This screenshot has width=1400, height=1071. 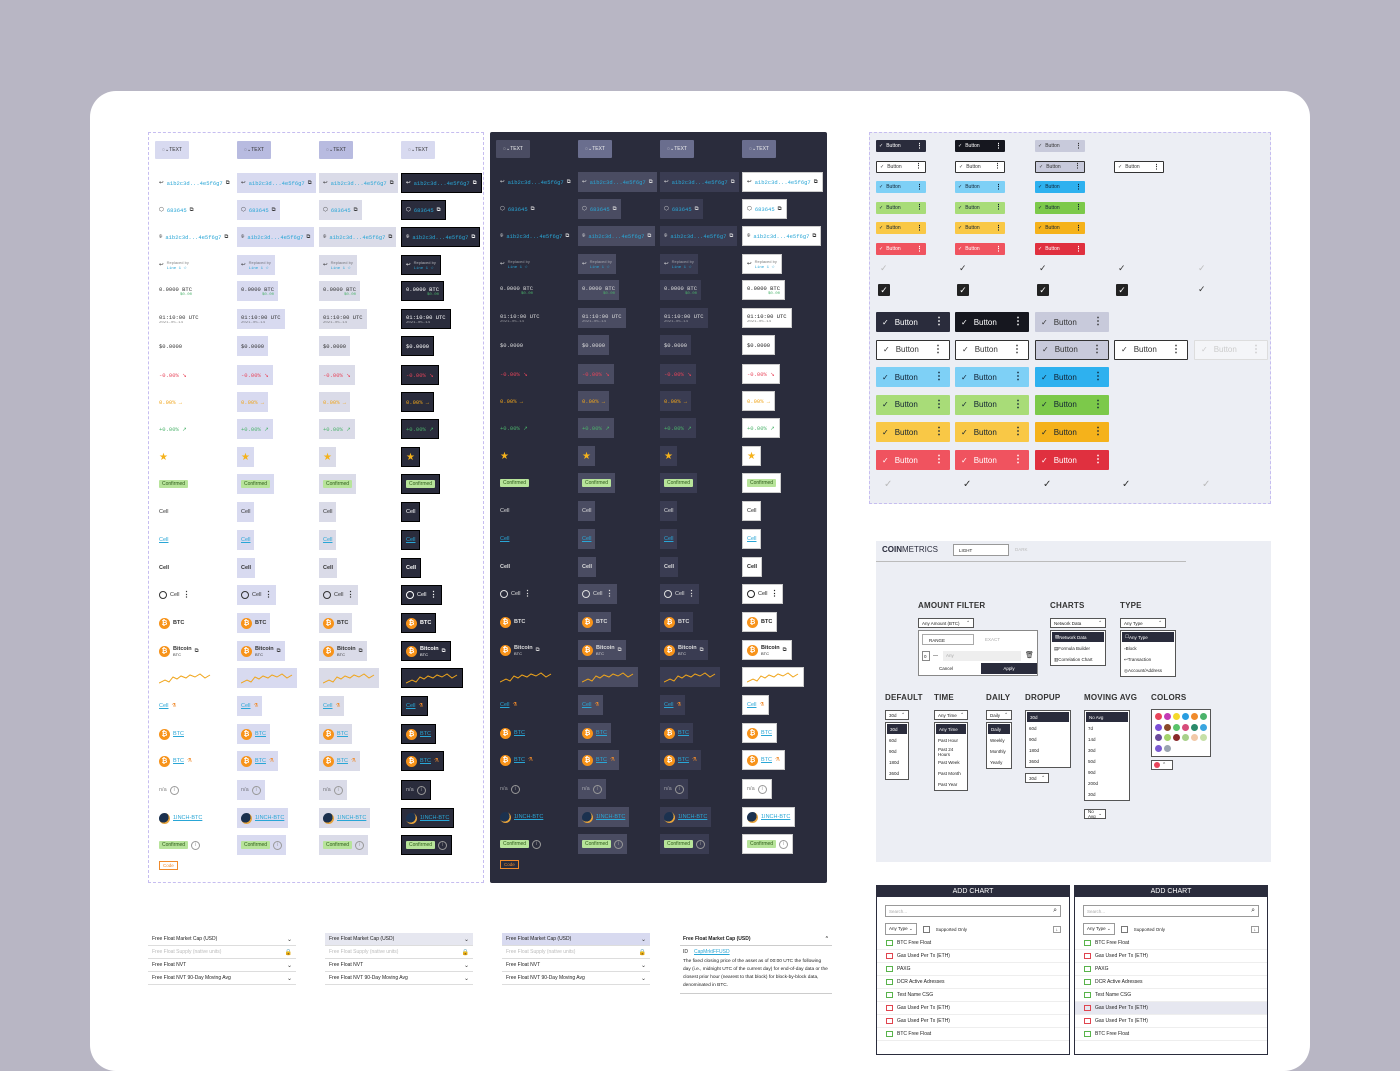 I want to click on menu-item: ☐ Any Type, so click(x=1148, y=637).